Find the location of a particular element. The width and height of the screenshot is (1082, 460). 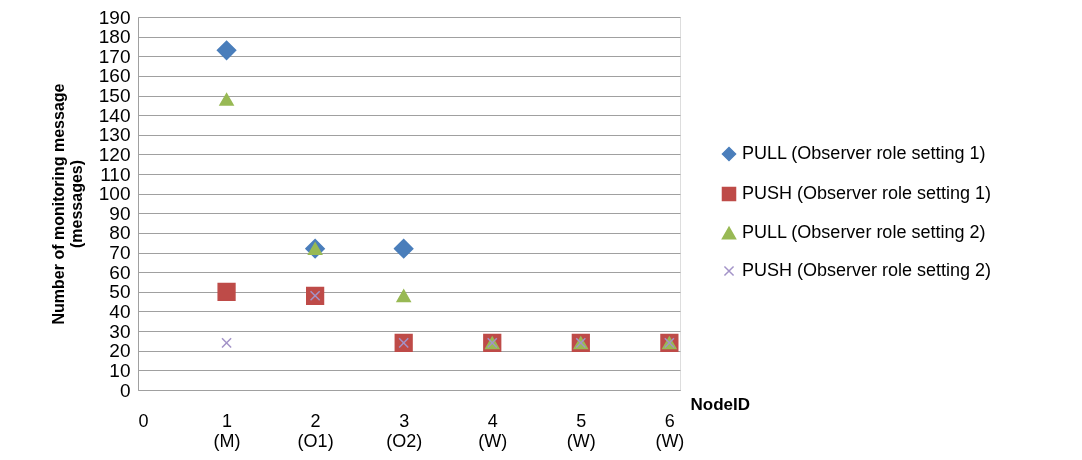

y-tick-label: 50 is located at coordinates (120, 292).